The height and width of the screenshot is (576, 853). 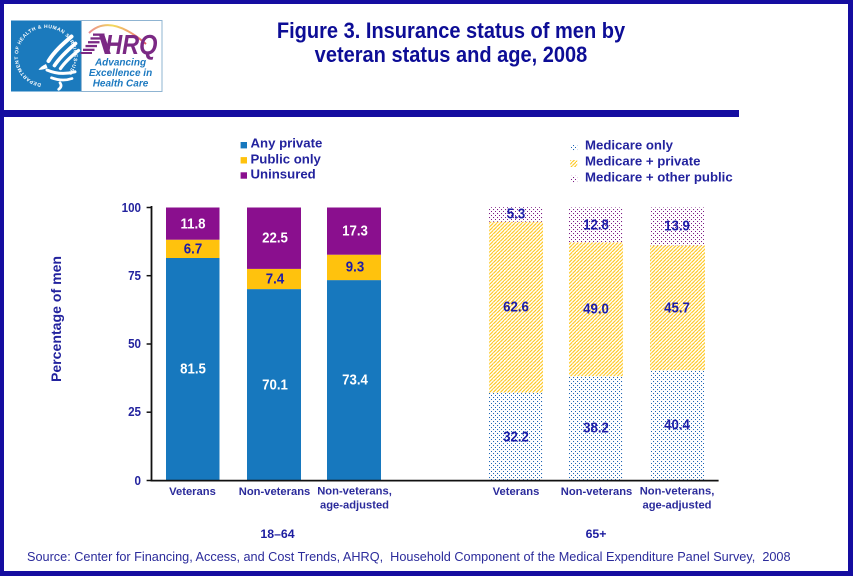 What do you see at coordinates (120, 73) in the screenshot?
I see `svg-text: Excellence in` at bounding box center [120, 73].